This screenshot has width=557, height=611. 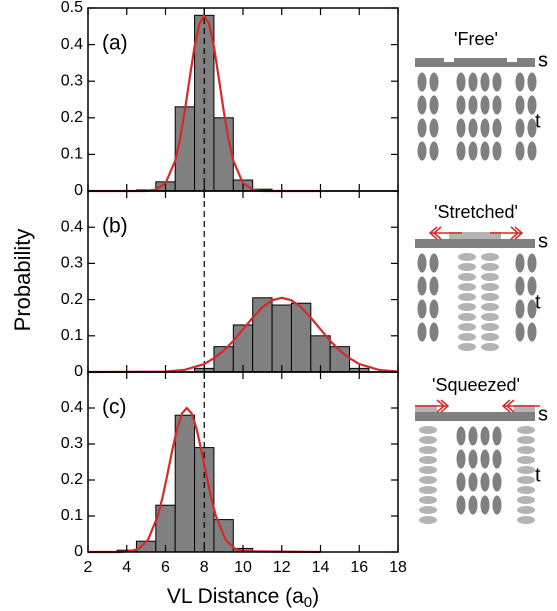 I want to click on y-tick-label: 0.5, so click(x=72, y=8).